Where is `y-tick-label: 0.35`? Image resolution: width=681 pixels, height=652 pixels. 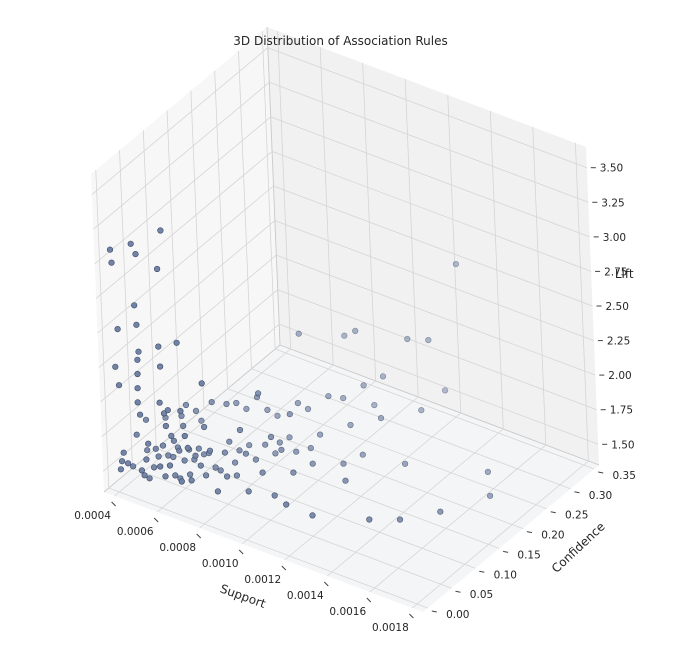
y-tick-label: 0.35 is located at coordinates (624, 476).